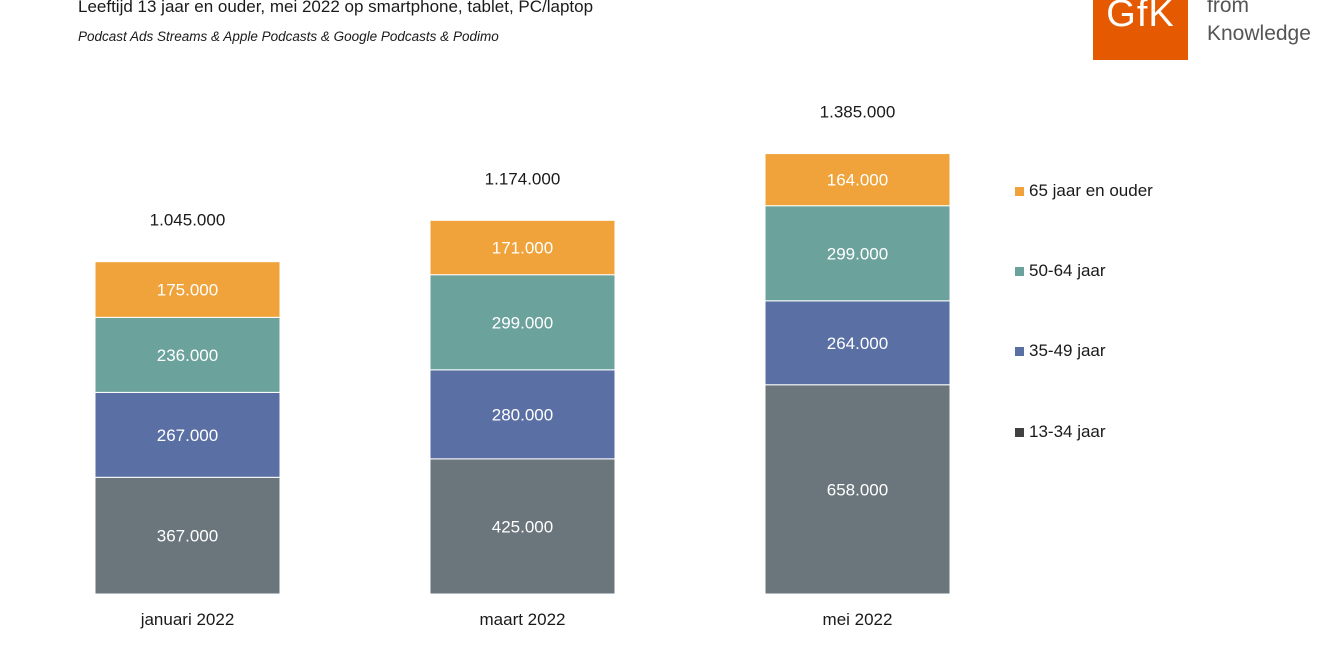 The height and width of the screenshot is (659, 1318). I want to click on legend-label-13-34: 13-34 jaar, so click(1067, 431).